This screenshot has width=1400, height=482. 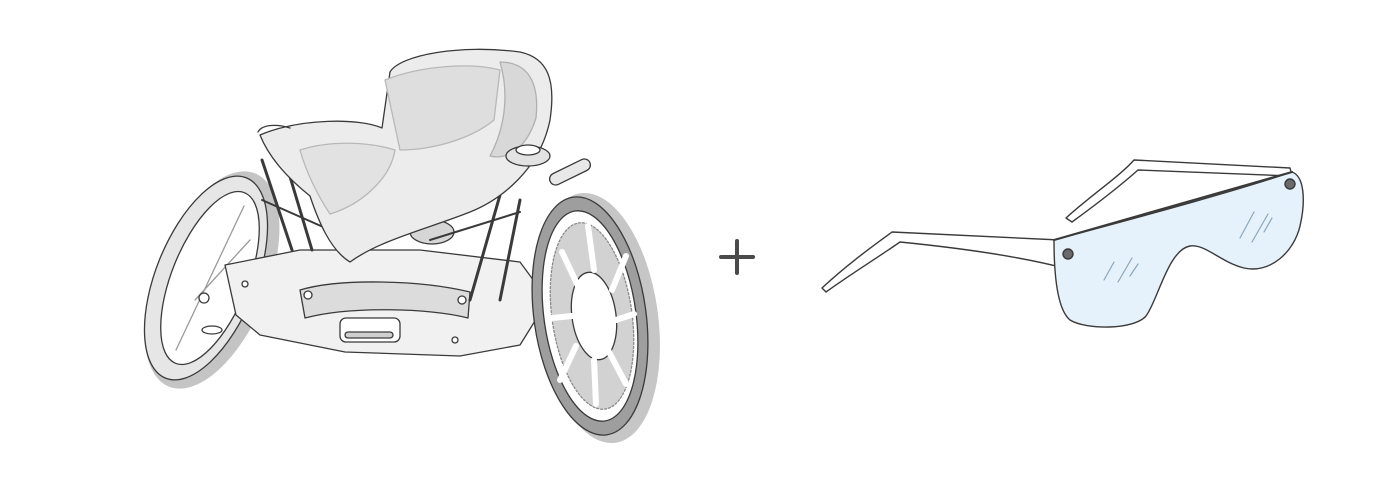 I want to click on seat, so click(x=405, y=155).